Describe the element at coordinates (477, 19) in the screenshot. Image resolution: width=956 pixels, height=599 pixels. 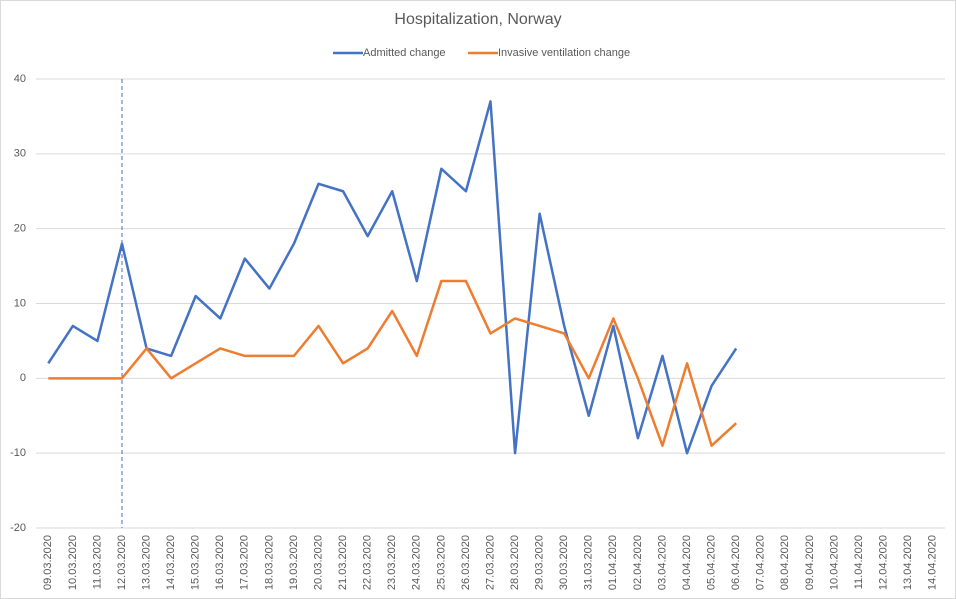
I see `chart-title: Hospitalization, Norway` at that location.